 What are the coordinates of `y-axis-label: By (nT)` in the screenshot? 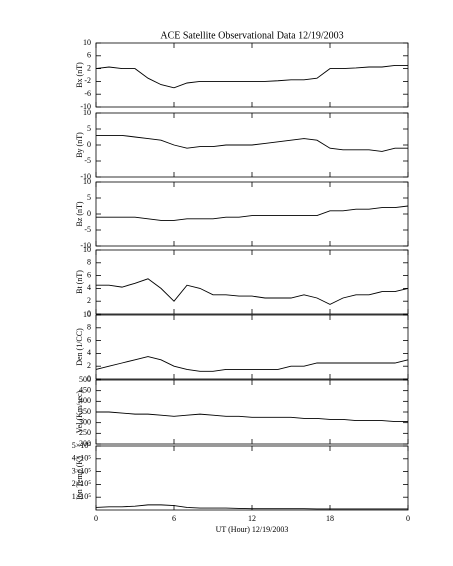 It's located at (79, 145).